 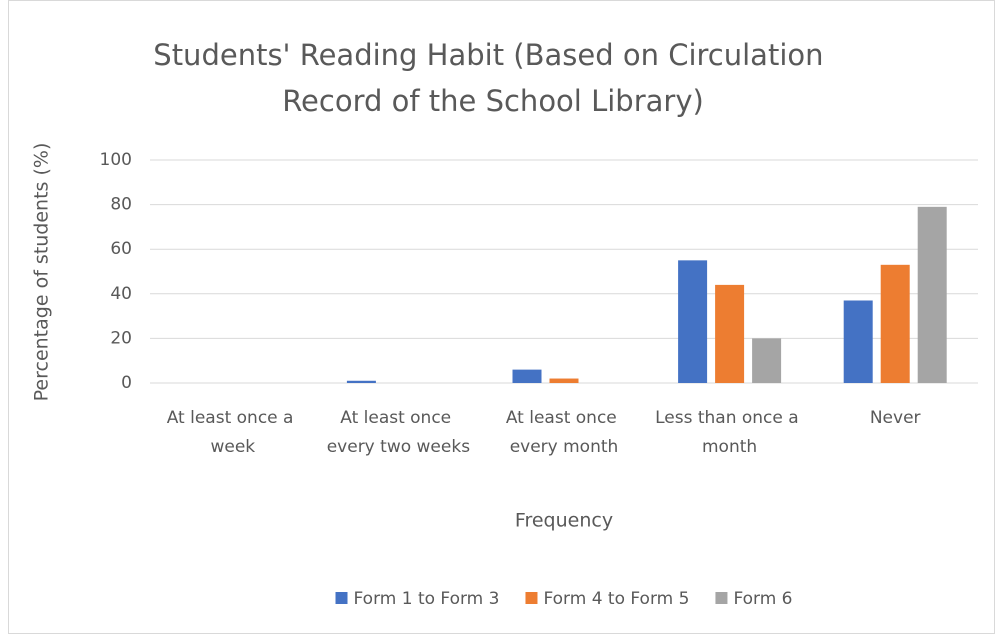 What do you see at coordinates (729, 432) in the screenshot?
I see `x-tick-label: Less than once a month` at bounding box center [729, 432].